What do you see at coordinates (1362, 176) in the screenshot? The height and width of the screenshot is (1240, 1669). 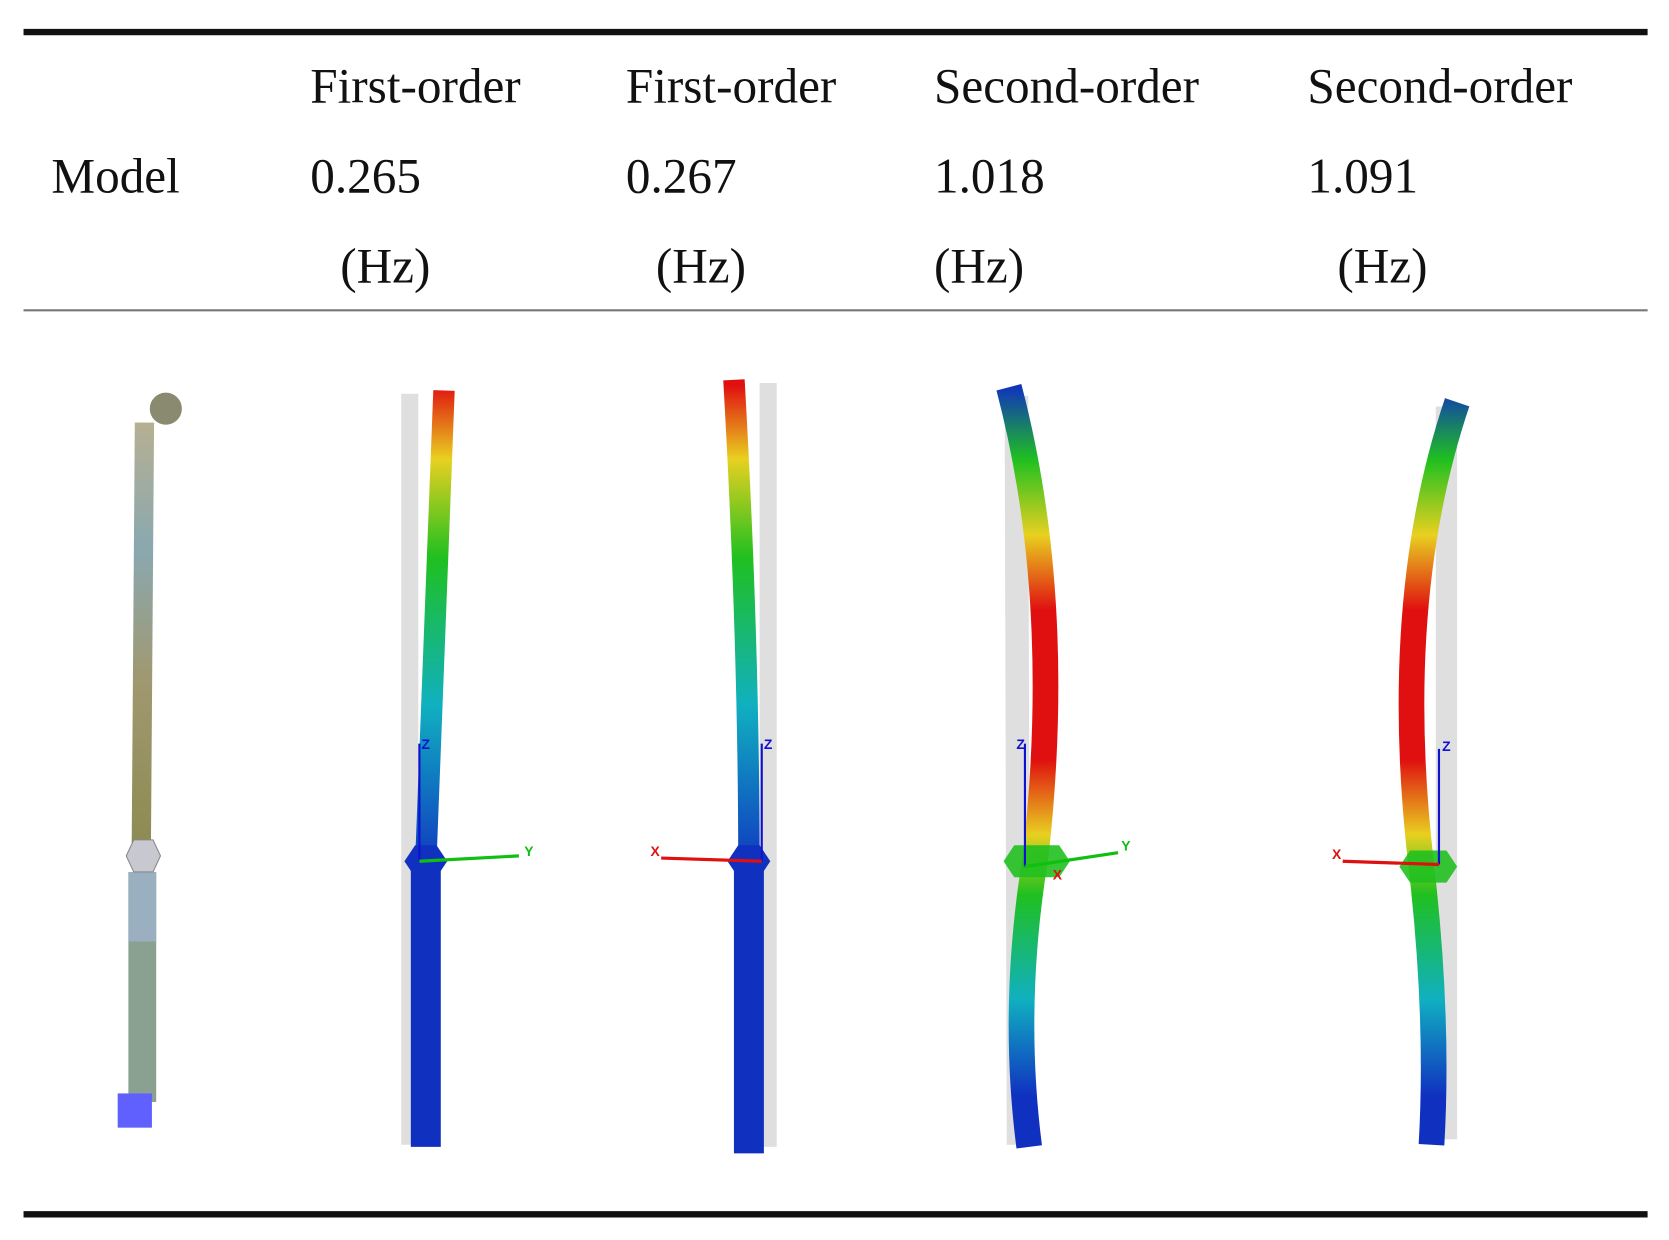 I see `frequency: 1.091` at bounding box center [1362, 176].